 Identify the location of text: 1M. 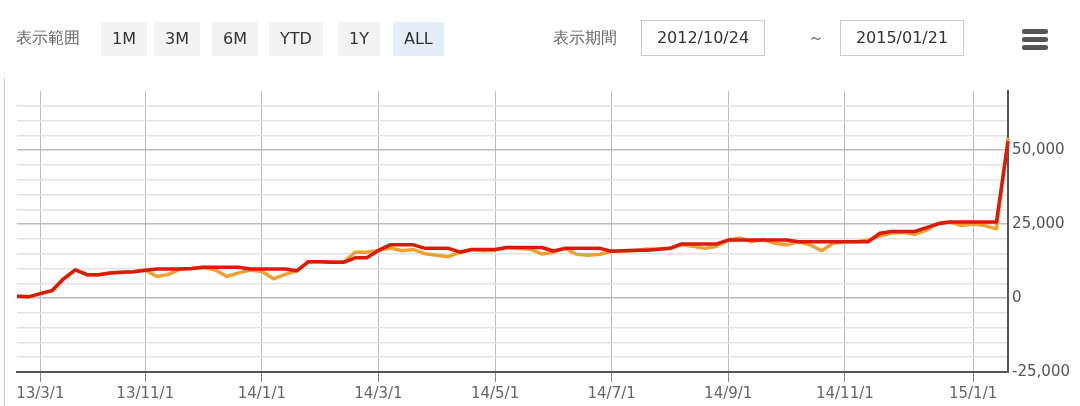
(124, 39).